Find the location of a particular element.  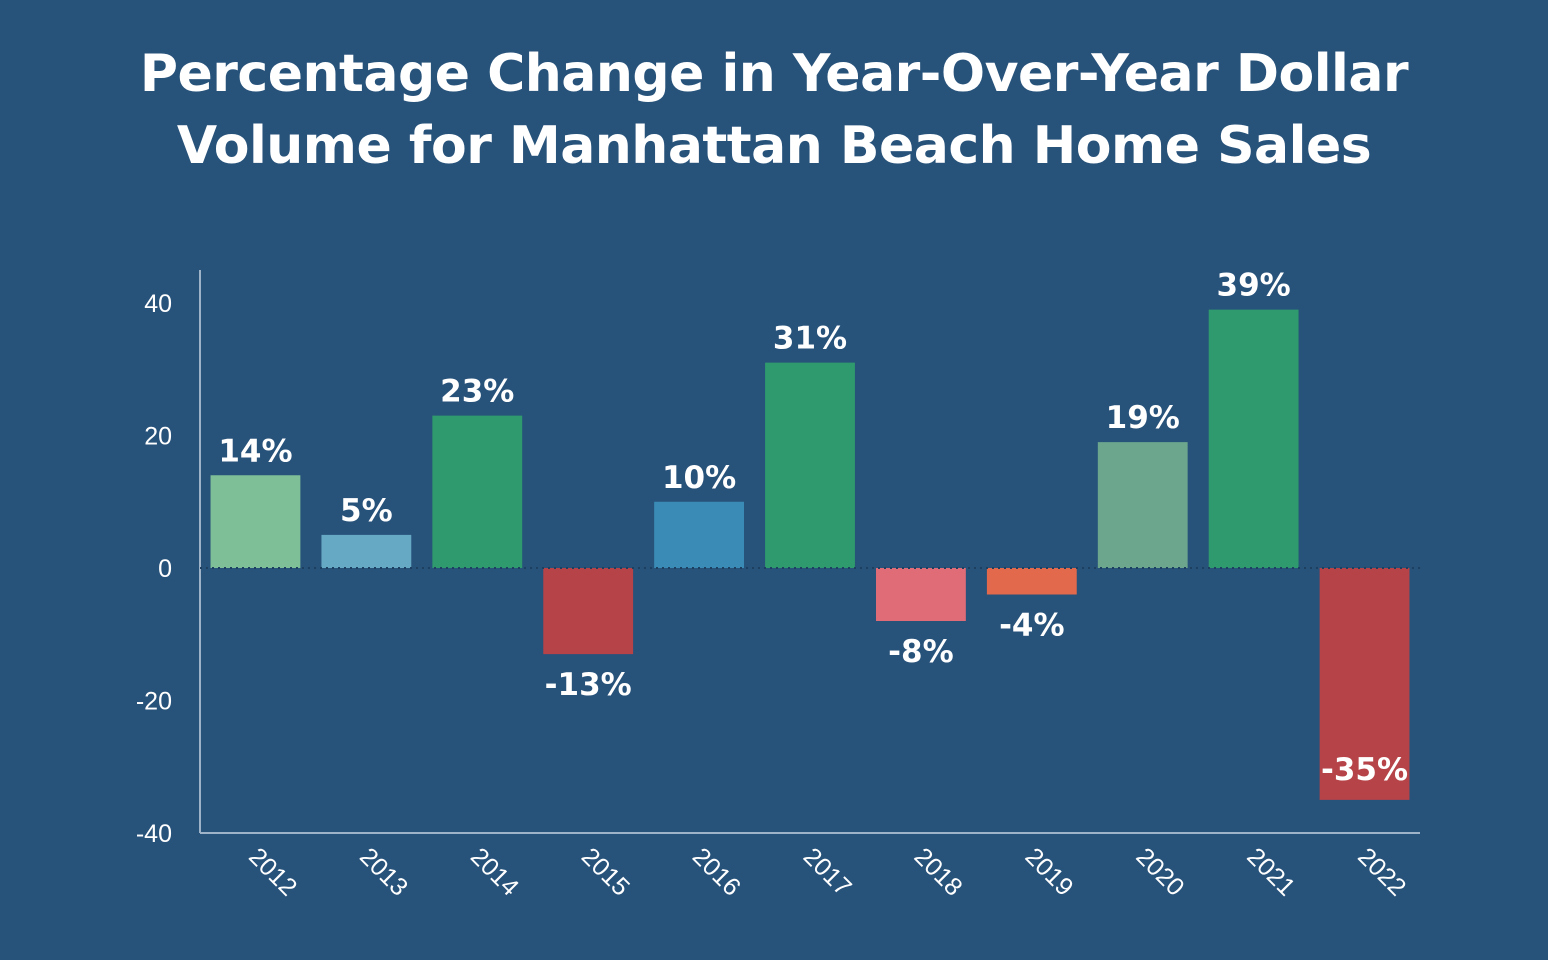

data-label-2014: 23% is located at coordinates (477, 392).